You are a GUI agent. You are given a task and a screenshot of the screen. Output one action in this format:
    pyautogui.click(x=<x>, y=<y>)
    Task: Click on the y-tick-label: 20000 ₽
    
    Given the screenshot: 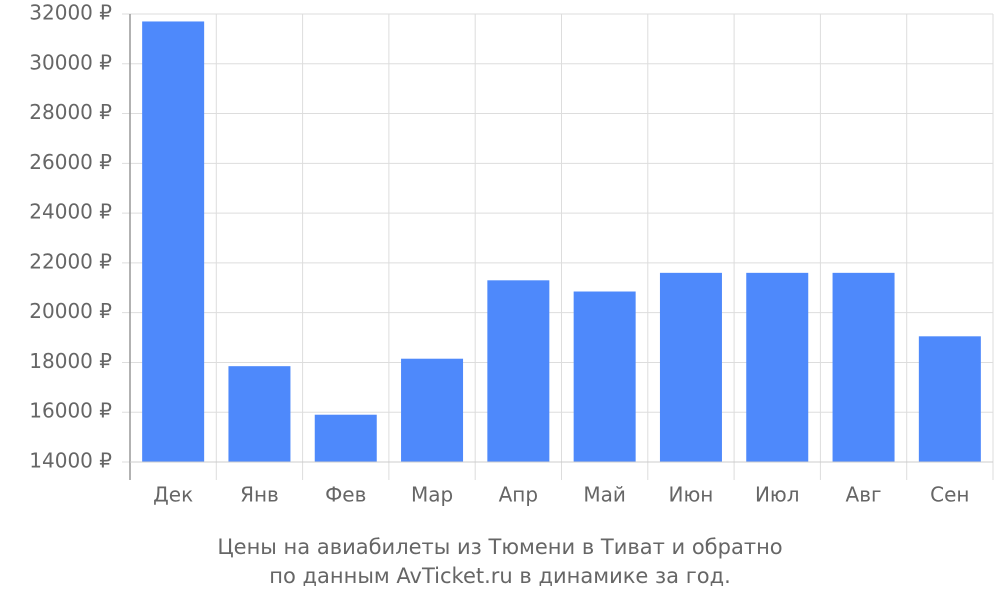 What is the action you would take?
    pyautogui.click(x=70, y=311)
    